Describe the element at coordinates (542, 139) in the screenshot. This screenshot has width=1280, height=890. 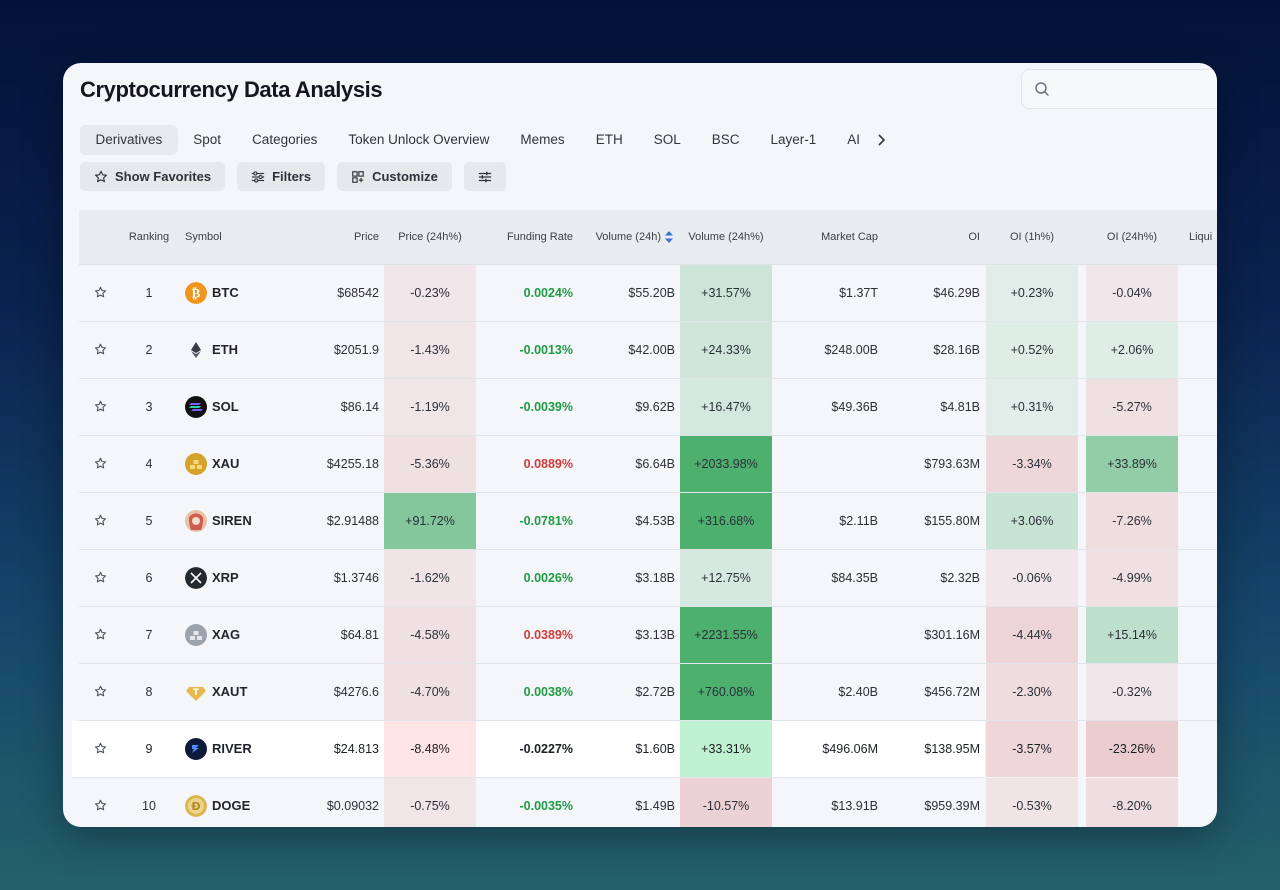
I see `tab-memes: Memes` at that location.